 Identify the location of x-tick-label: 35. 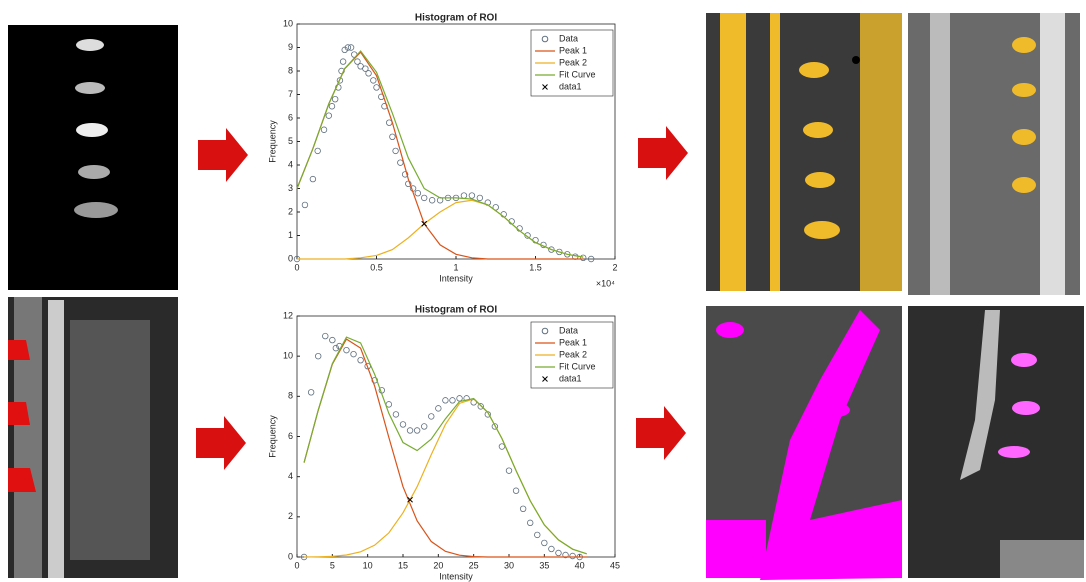
(544, 565).